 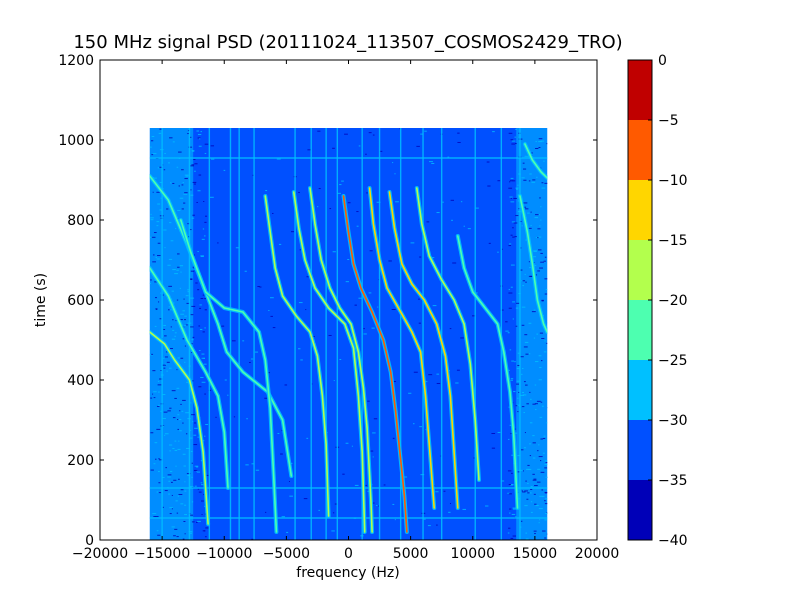 What do you see at coordinates (673, 361) in the screenshot?
I see `colorbar-tick-label: −25` at bounding box center [673, 361].